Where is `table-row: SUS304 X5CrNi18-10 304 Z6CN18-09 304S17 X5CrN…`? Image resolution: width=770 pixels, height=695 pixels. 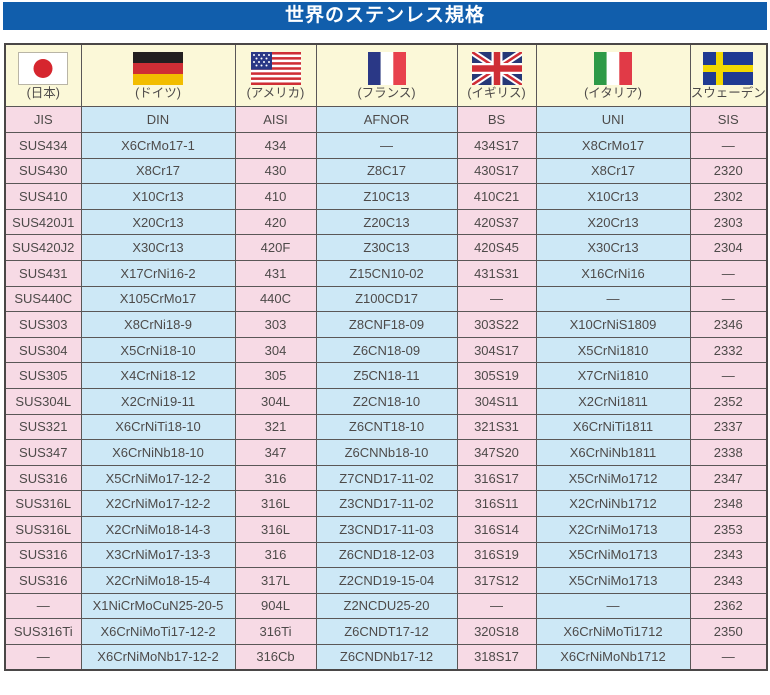 table-row: SUS304 X5CrNi18-10 304 Z6CN18-09 304S17 X5CrN… is located at coordinates (386, 350).